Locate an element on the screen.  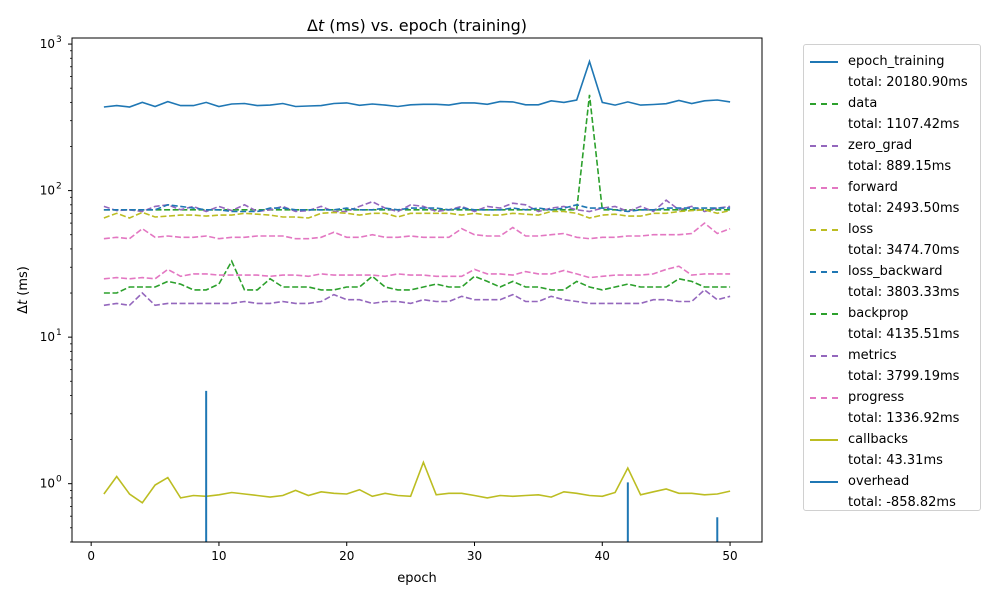
x-tick-label: 0 is located at coordinates (91, 556).